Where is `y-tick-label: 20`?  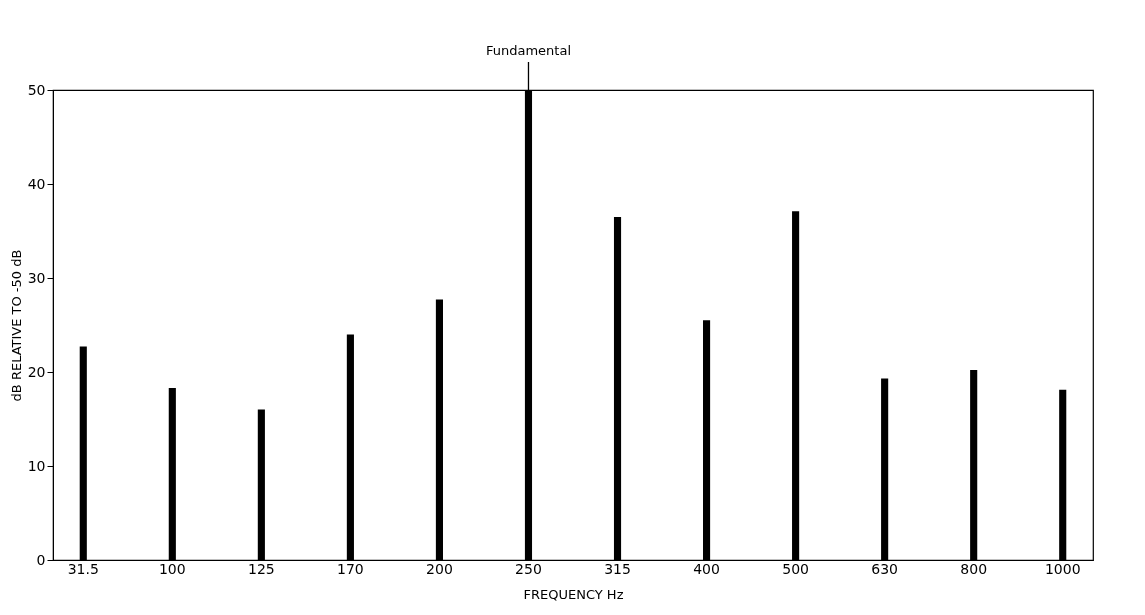
y-tick-label: 20 is located at coordinates (36, 371).